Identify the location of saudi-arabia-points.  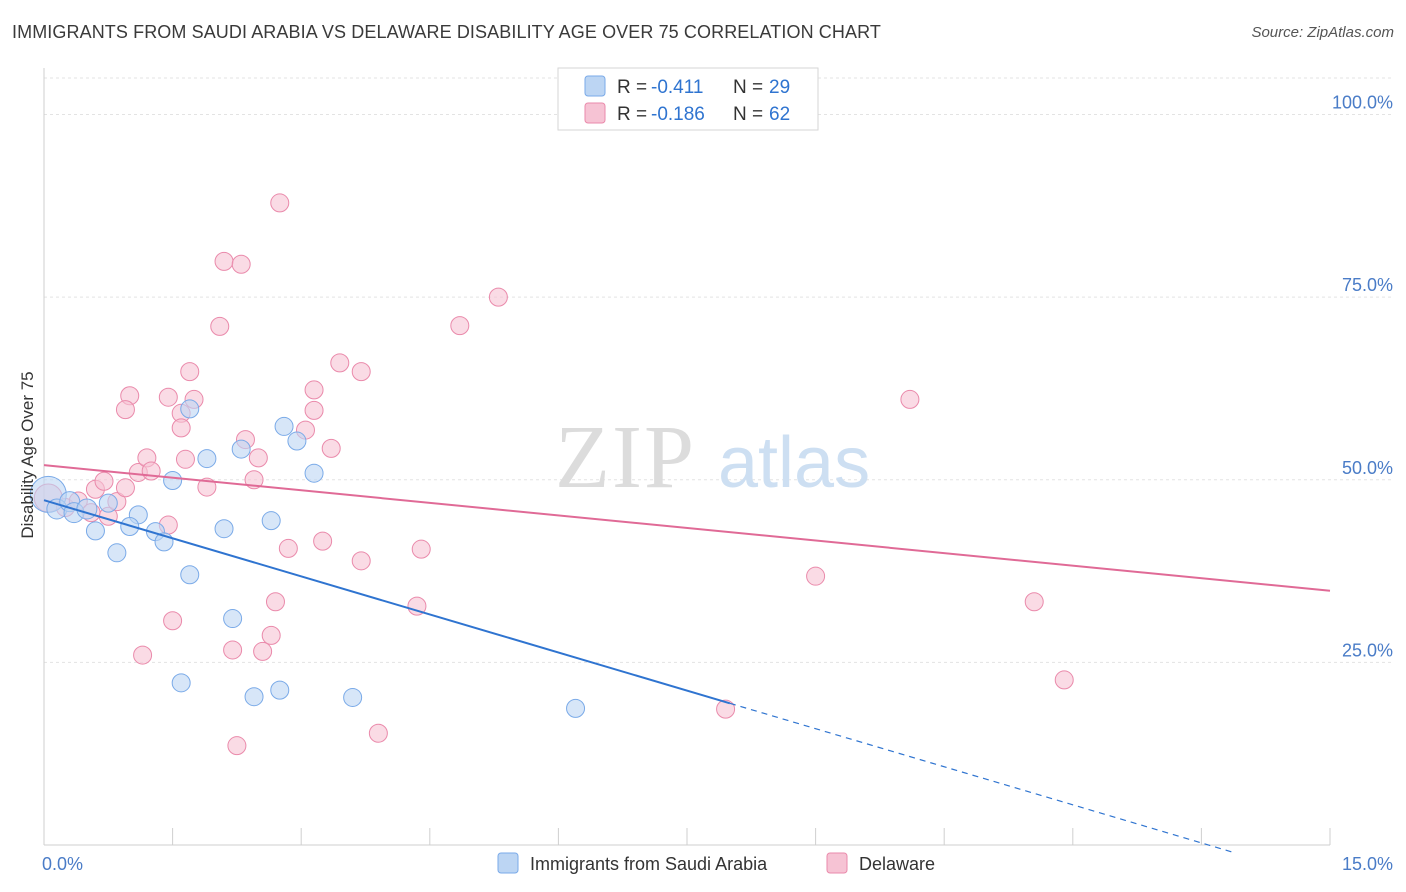
(307, 558).